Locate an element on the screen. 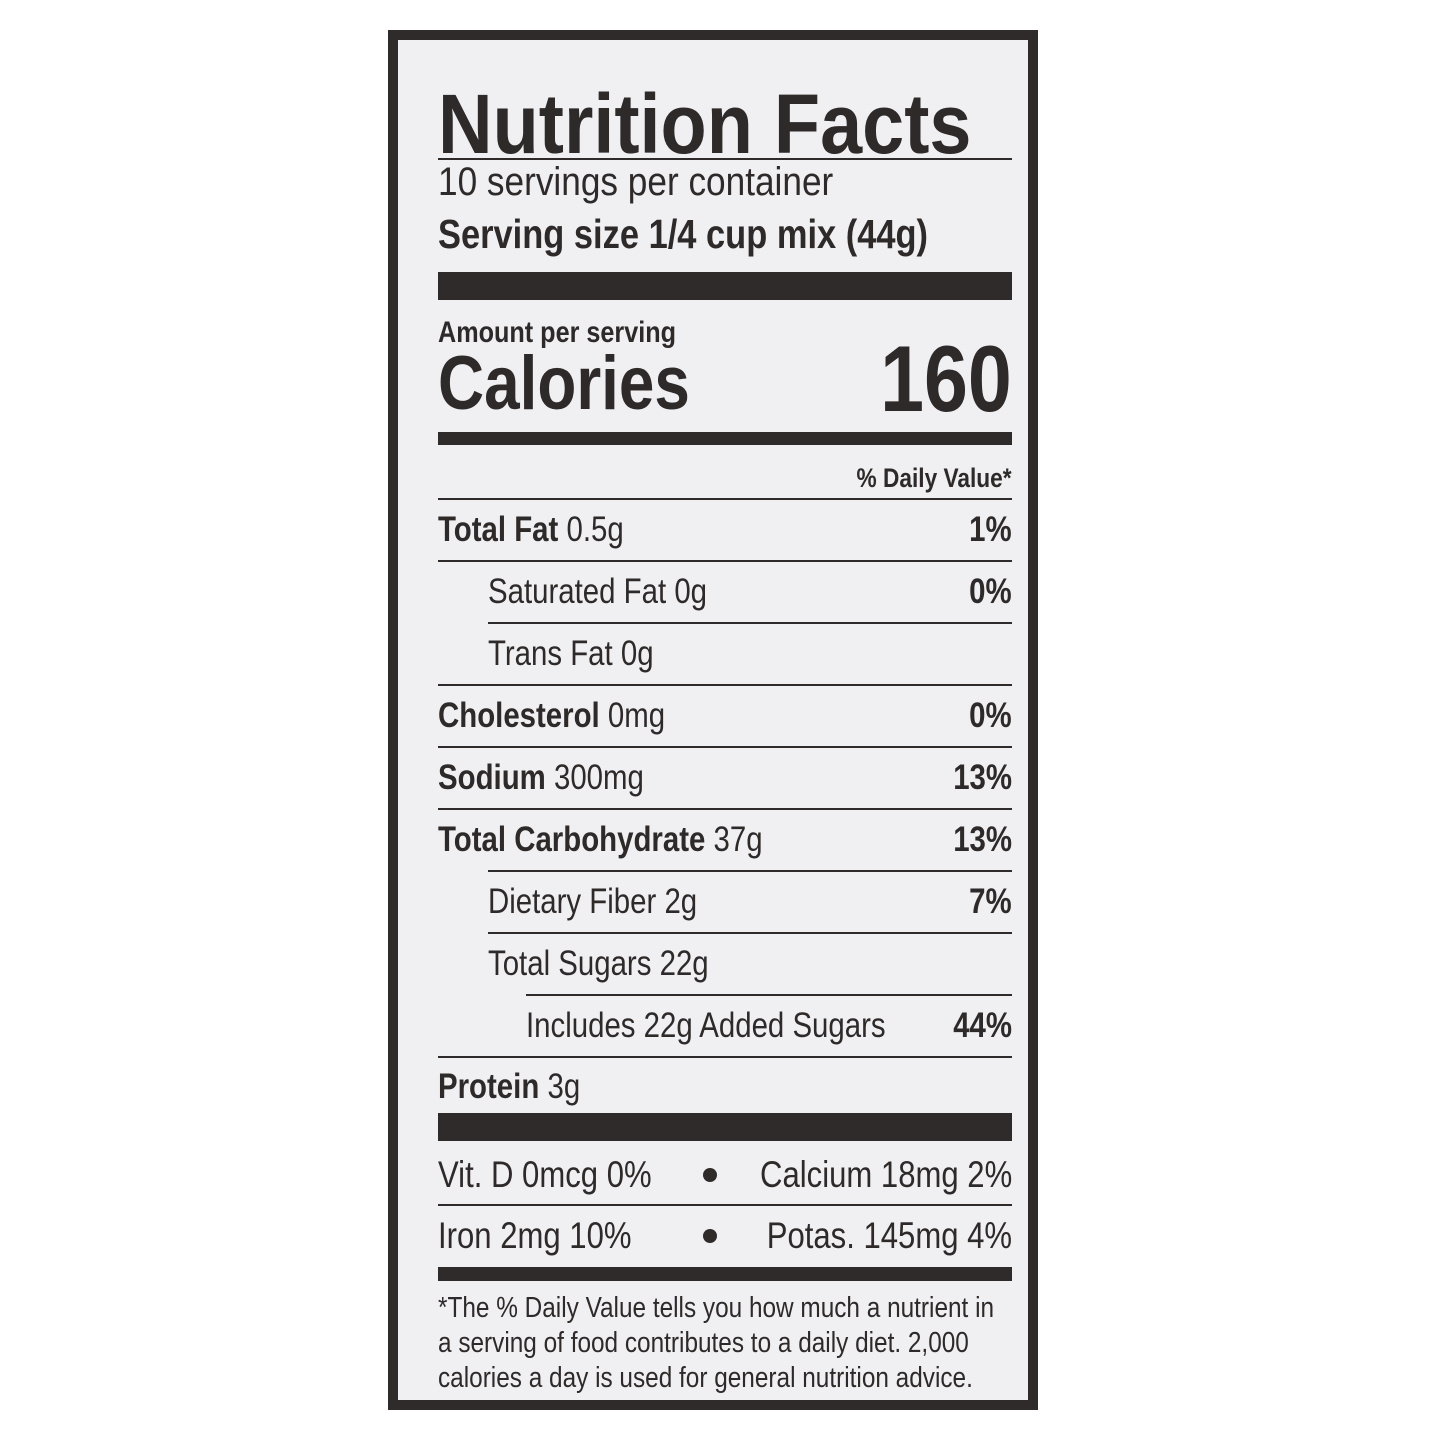 This screenshot has height=1445, width=1445. vitamin-d: Vit. D 0mcg 0% is located at coordinates (545, 1174).